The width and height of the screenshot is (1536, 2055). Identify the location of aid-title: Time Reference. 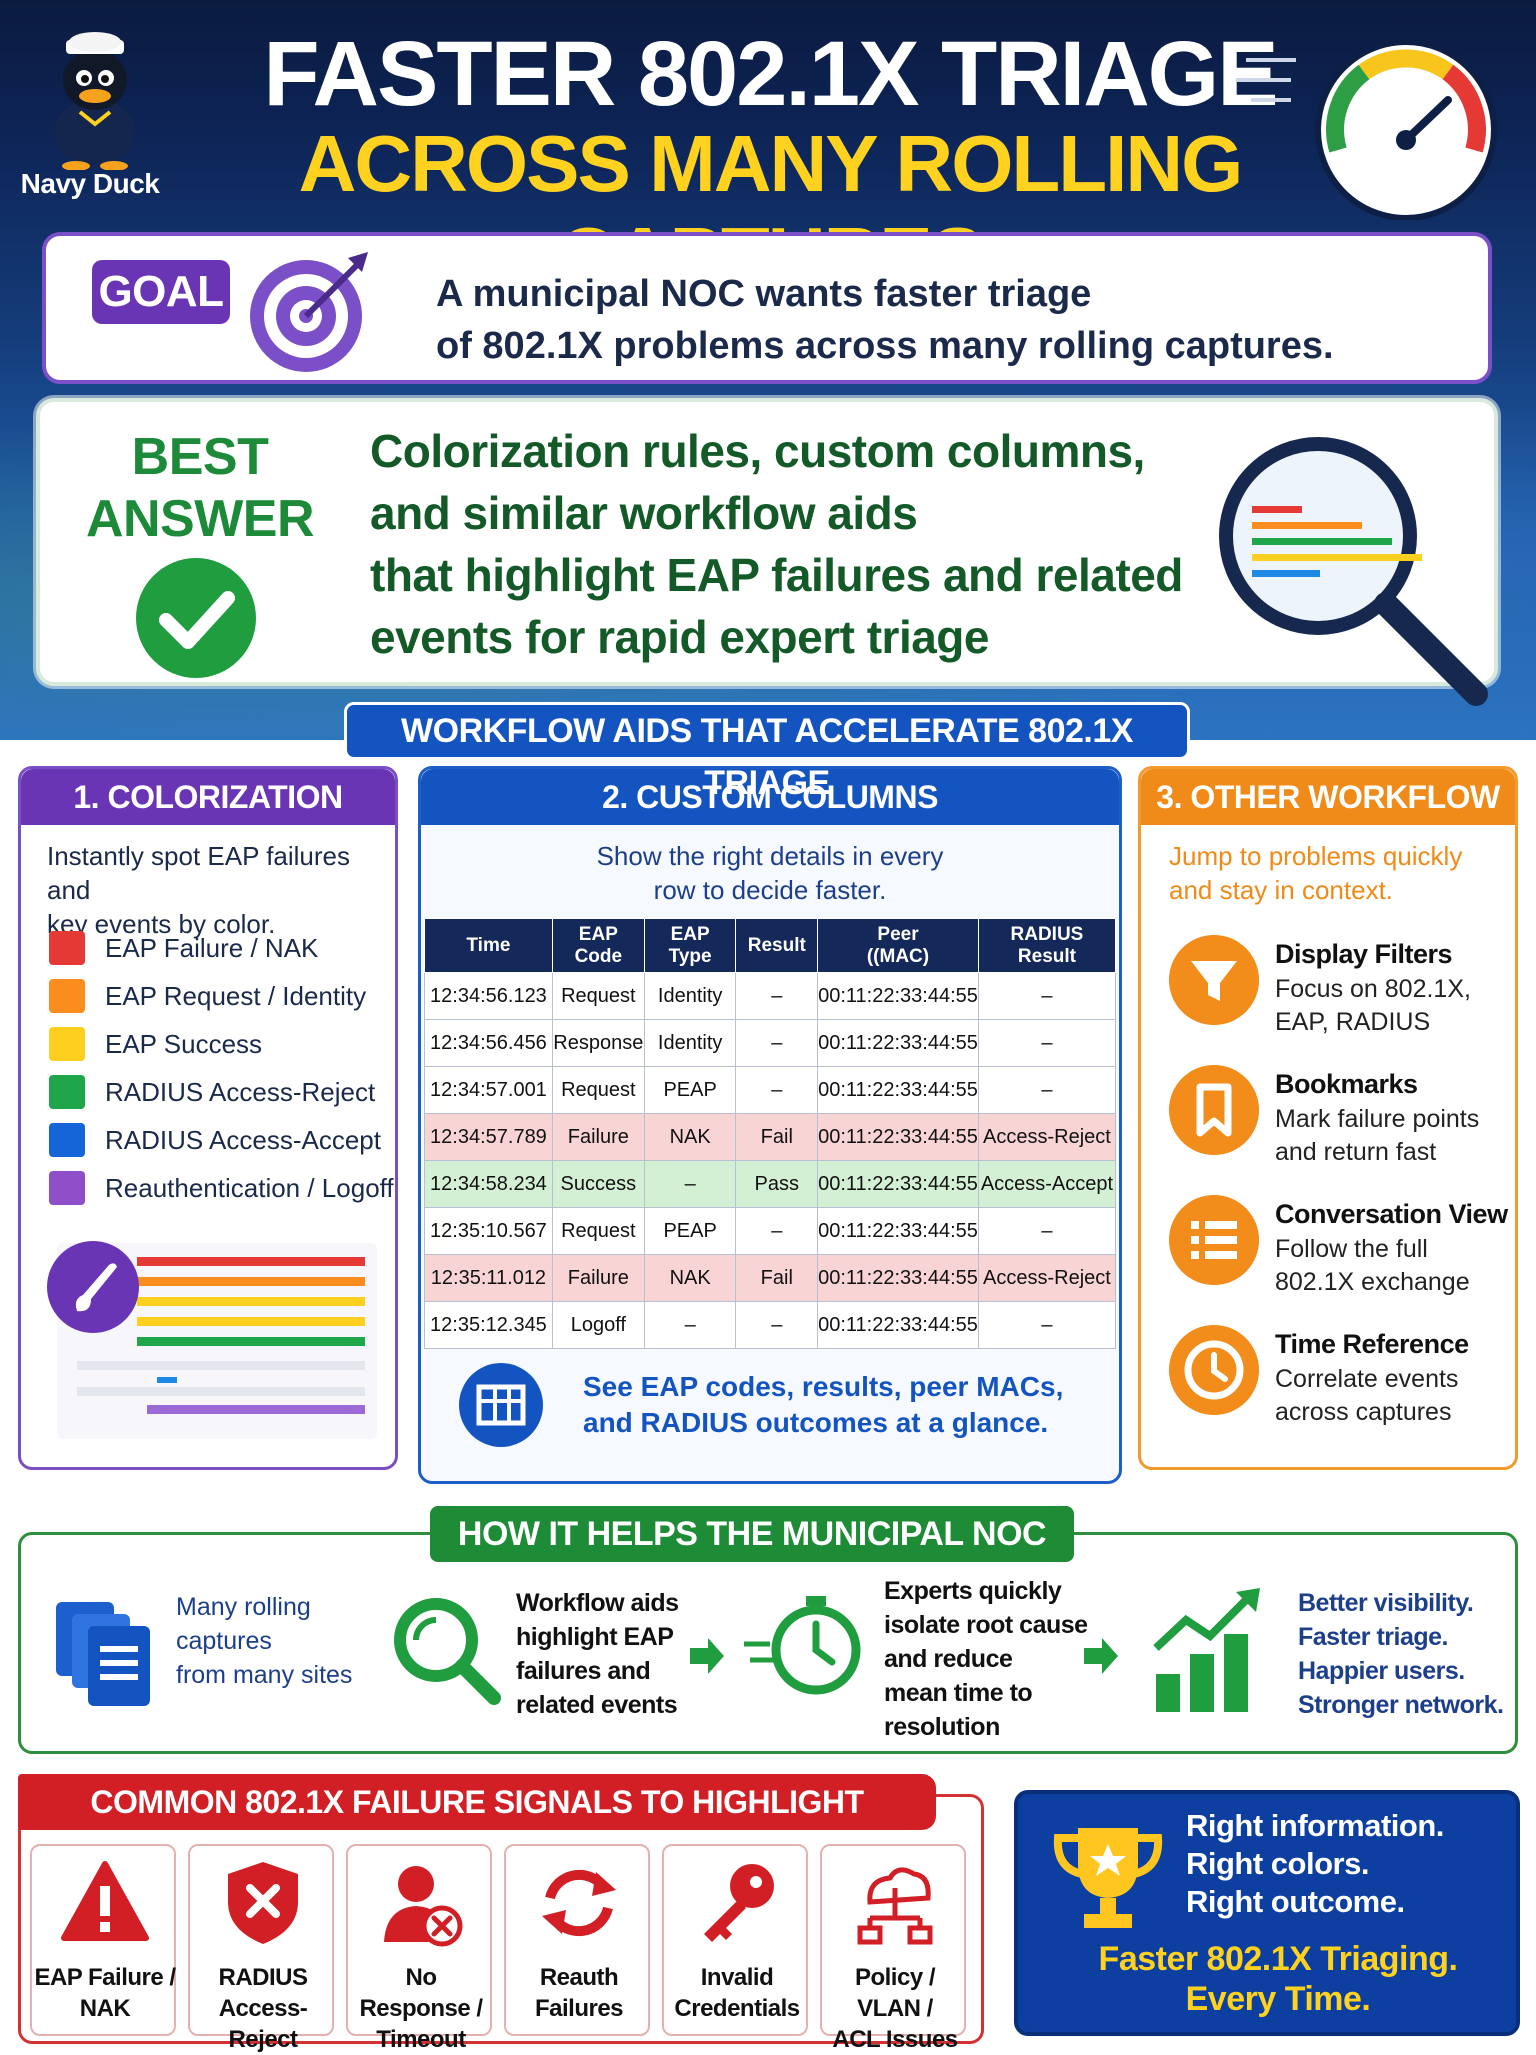
(1372, 1344).